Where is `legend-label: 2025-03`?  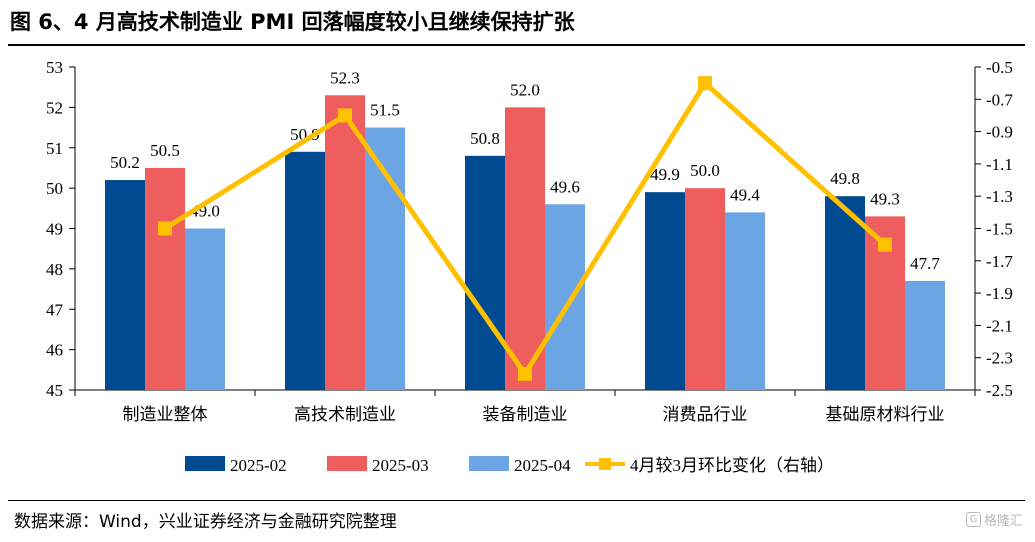
legend-label: 2025-03 is located at coordinates (400, 465).